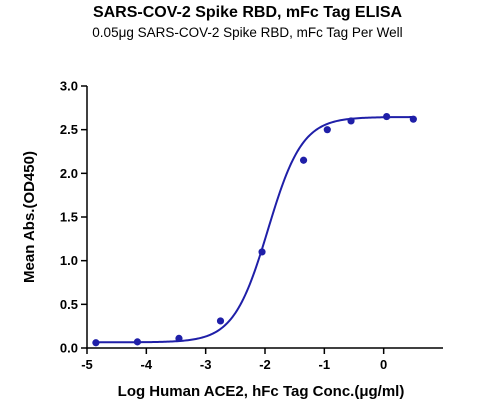 The height and width of the screenshot is (400, 495). I want to click on y-tick-label: 1.5, so click(69, 217).